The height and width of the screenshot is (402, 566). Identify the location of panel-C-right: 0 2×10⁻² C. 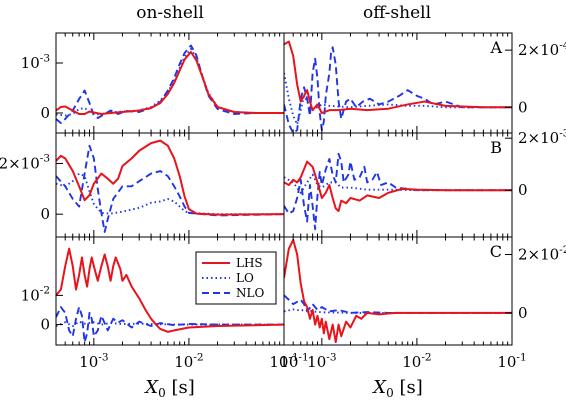
(424, 291).